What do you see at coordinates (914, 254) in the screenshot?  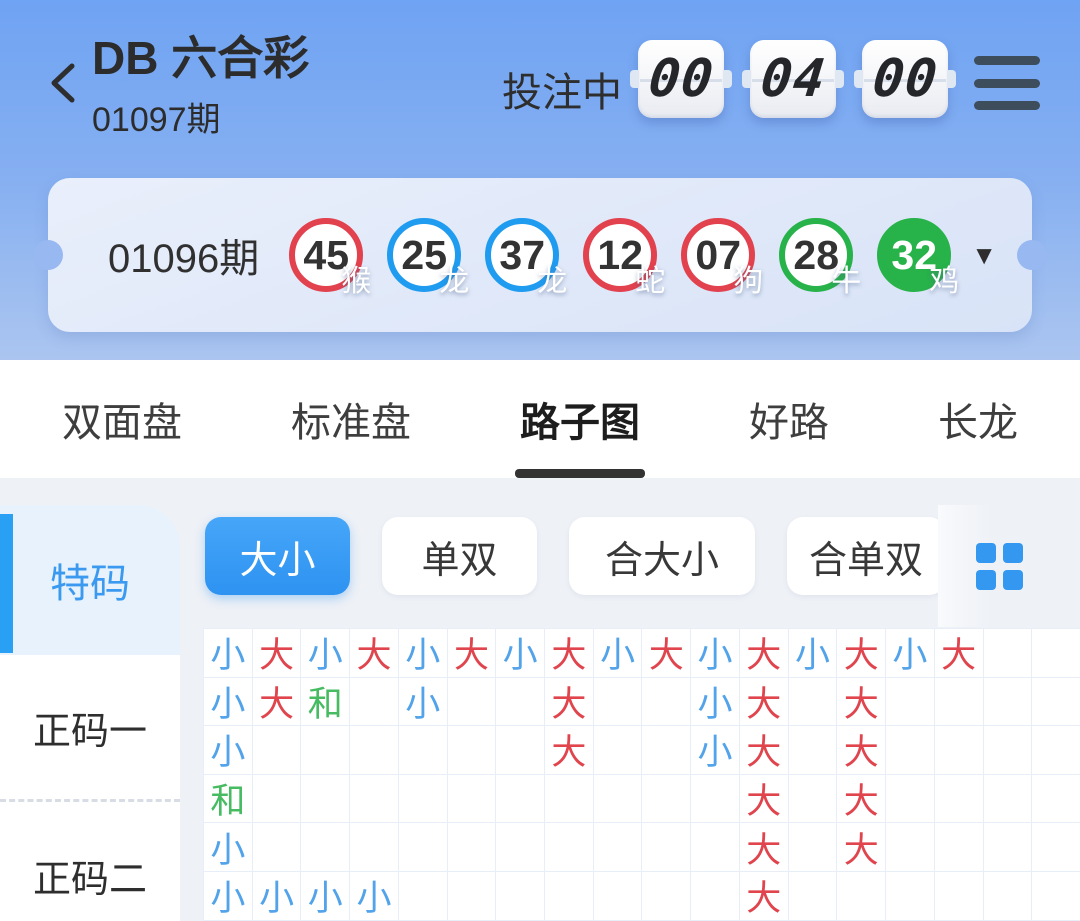 I see `ball-number: 32` at bounding box center [914, 254].